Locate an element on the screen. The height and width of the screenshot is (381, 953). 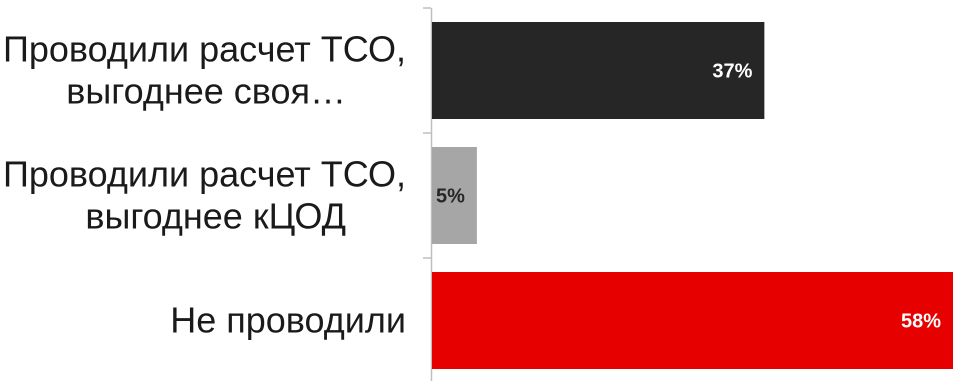
data-label-2: 5% is located at coordinates (450, 197).